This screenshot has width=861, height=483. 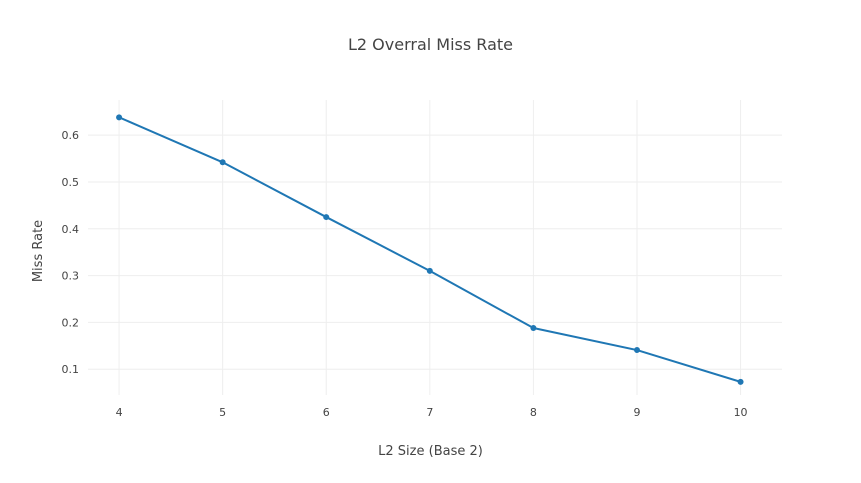 I want to click on y-tick-label: 0.6, so click(x=71, y=135).